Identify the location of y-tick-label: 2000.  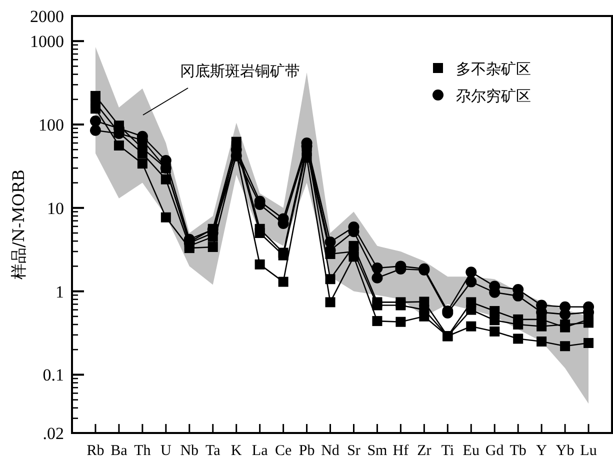
(47, 16).